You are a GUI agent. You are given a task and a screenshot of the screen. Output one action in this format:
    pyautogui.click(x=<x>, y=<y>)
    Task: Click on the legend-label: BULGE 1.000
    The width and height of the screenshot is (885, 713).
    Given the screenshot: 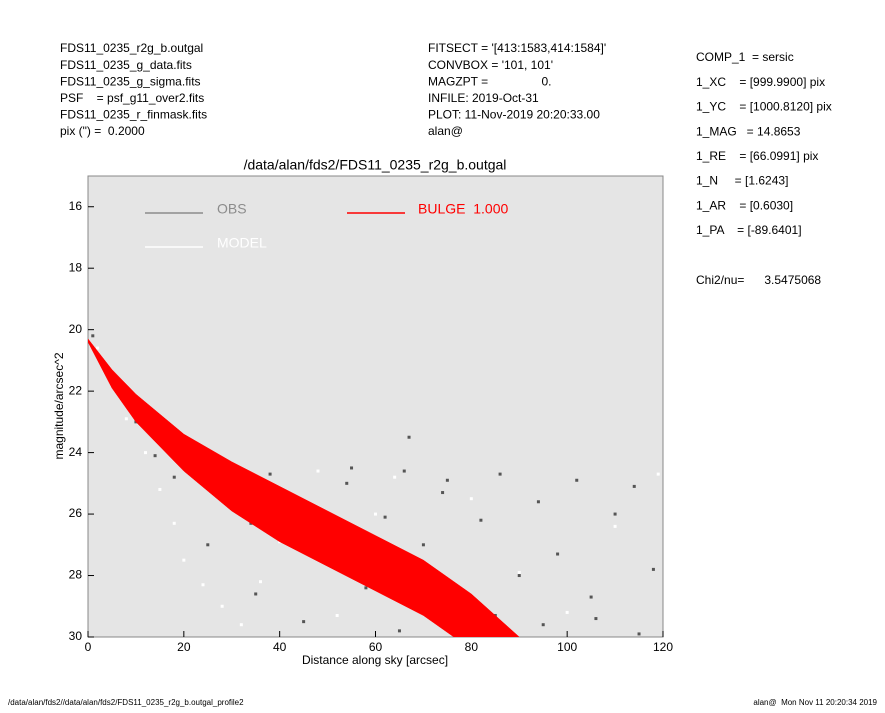 What is the action you would take?
    pyautogui.click(x=463, y=209)
    